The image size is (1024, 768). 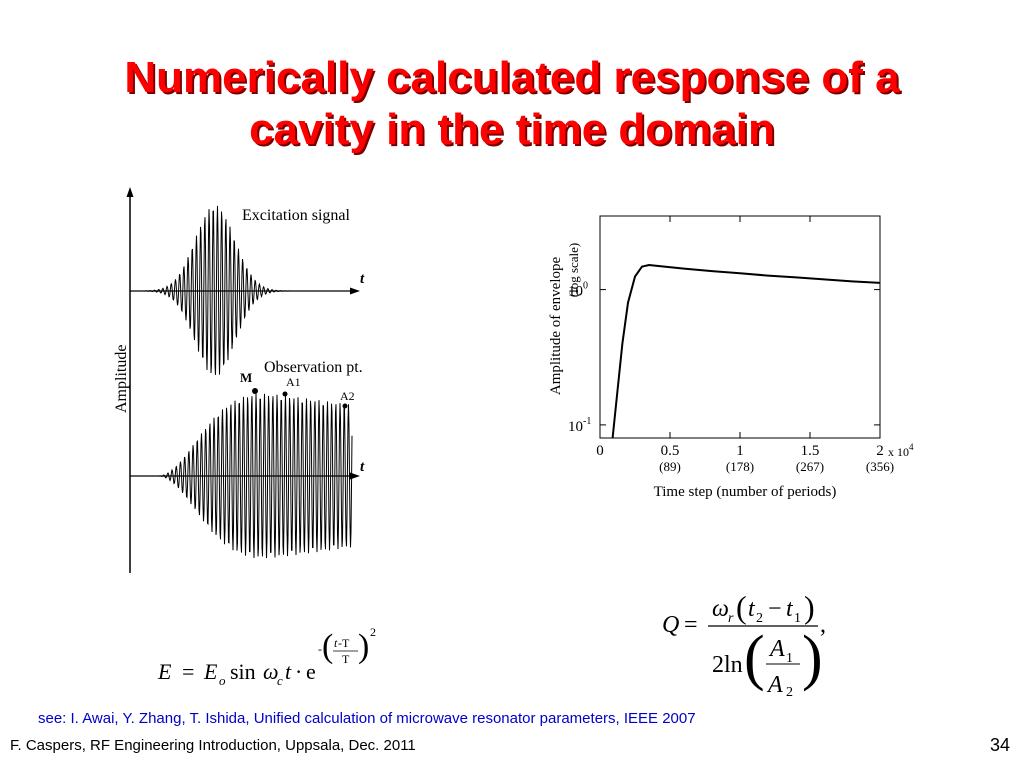 I want to click on time-axis-bottom-arrow, so click(x=355, y=476).